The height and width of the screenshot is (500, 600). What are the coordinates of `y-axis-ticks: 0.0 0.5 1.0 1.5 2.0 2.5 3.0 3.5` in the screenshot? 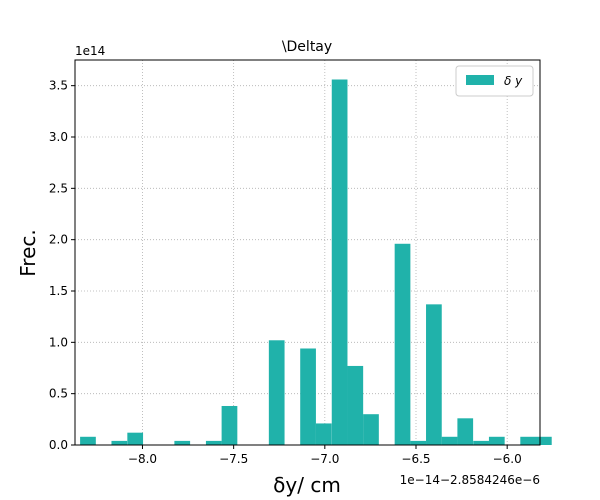 It's located at (62, 265).